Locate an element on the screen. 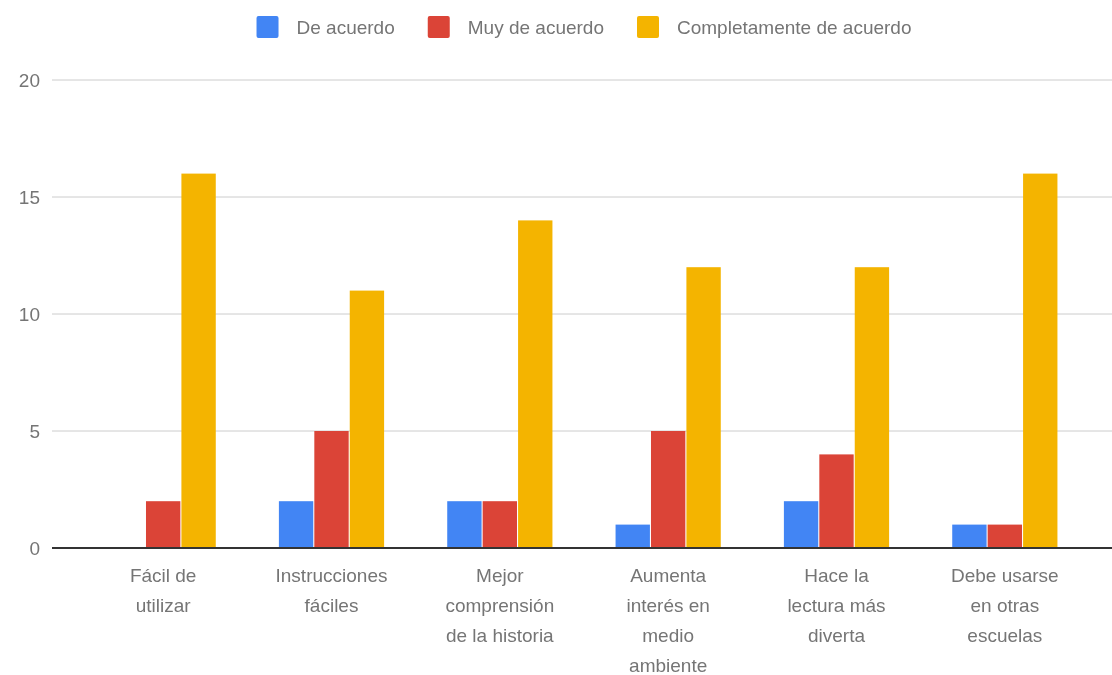 The height and width of the screenshot is (675, 1112). y-tick-label: 0 is located at coordinates (34, 548).